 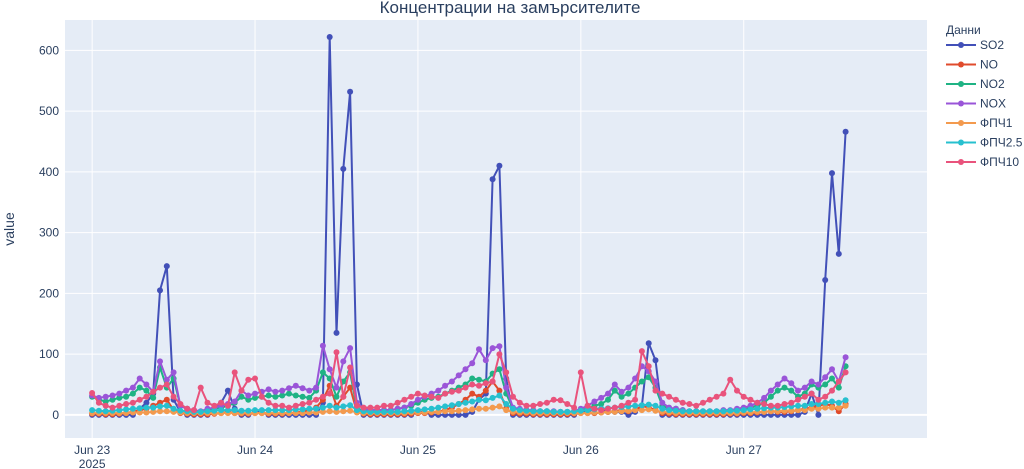 I want to click on legend-item: SO2, so click(x=975, y=45).